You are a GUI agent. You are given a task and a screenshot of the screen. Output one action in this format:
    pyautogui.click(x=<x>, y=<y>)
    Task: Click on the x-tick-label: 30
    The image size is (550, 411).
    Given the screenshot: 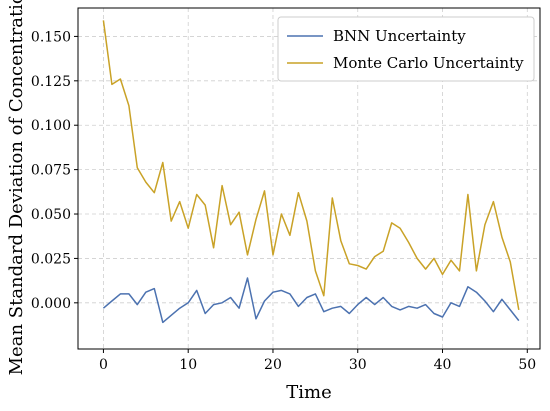 What is the action you would take?
    pyautogui.click(x=358, y=365)
    